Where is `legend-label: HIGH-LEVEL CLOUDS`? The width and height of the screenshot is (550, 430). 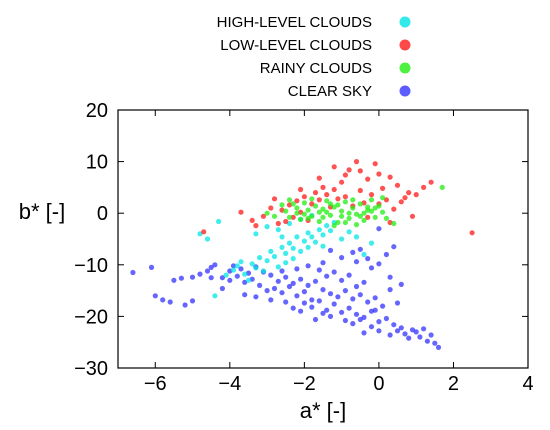 legend-label: HIGH-LEVEL CLOUDS is located at coordinates (294, 22).